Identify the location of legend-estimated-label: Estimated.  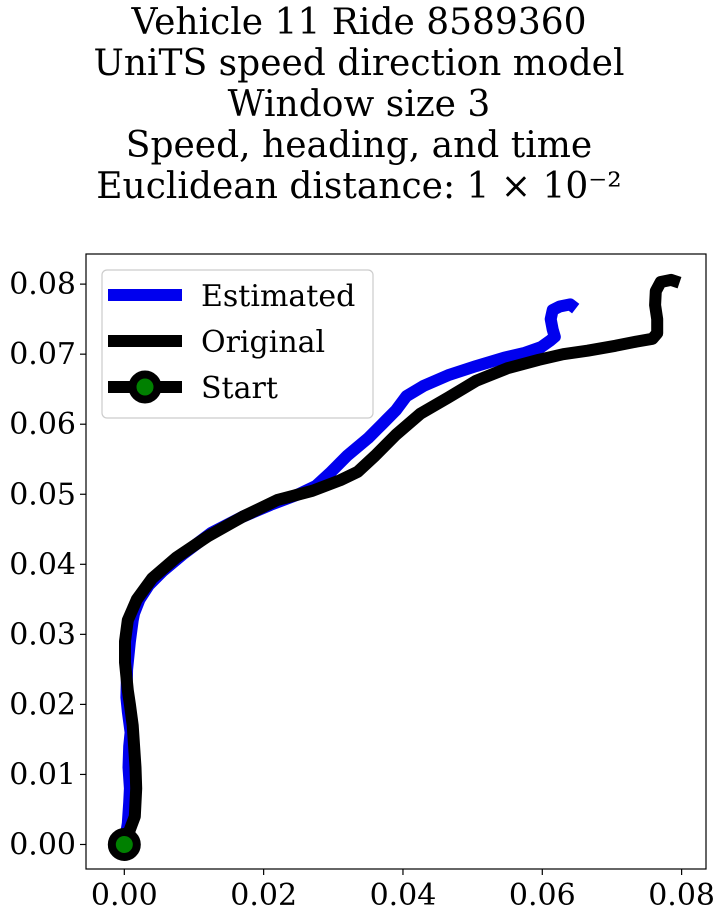
(278, 296).